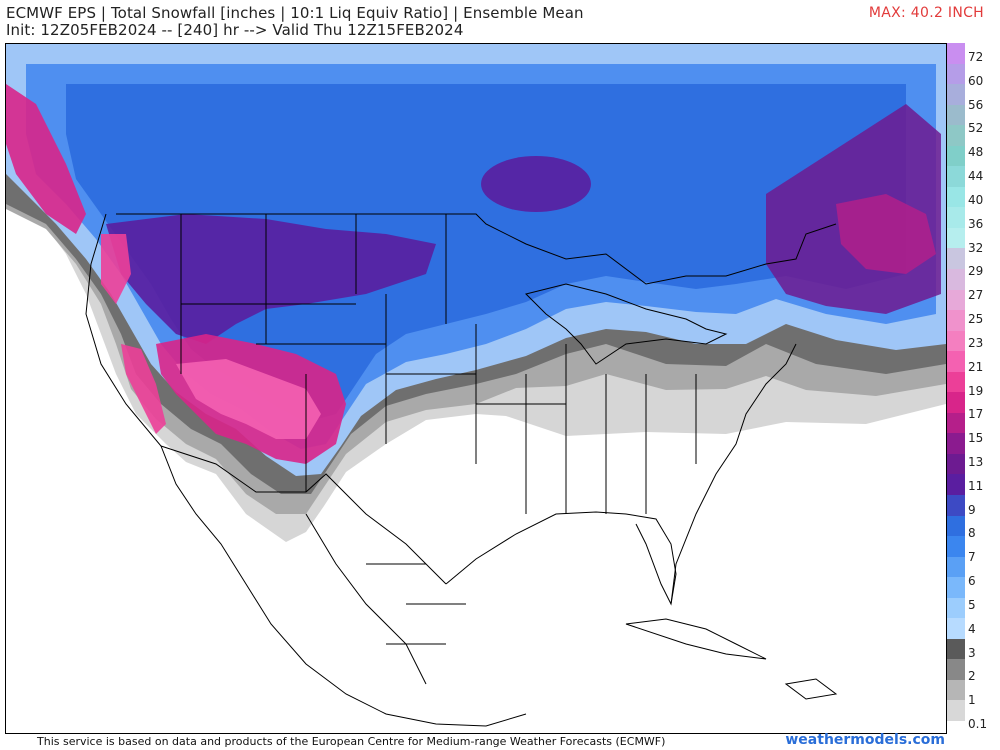 Image resolution: width=1000 pixels, height=750 pixels. I want to click on colorbar-label: 5, so click(972, 604).